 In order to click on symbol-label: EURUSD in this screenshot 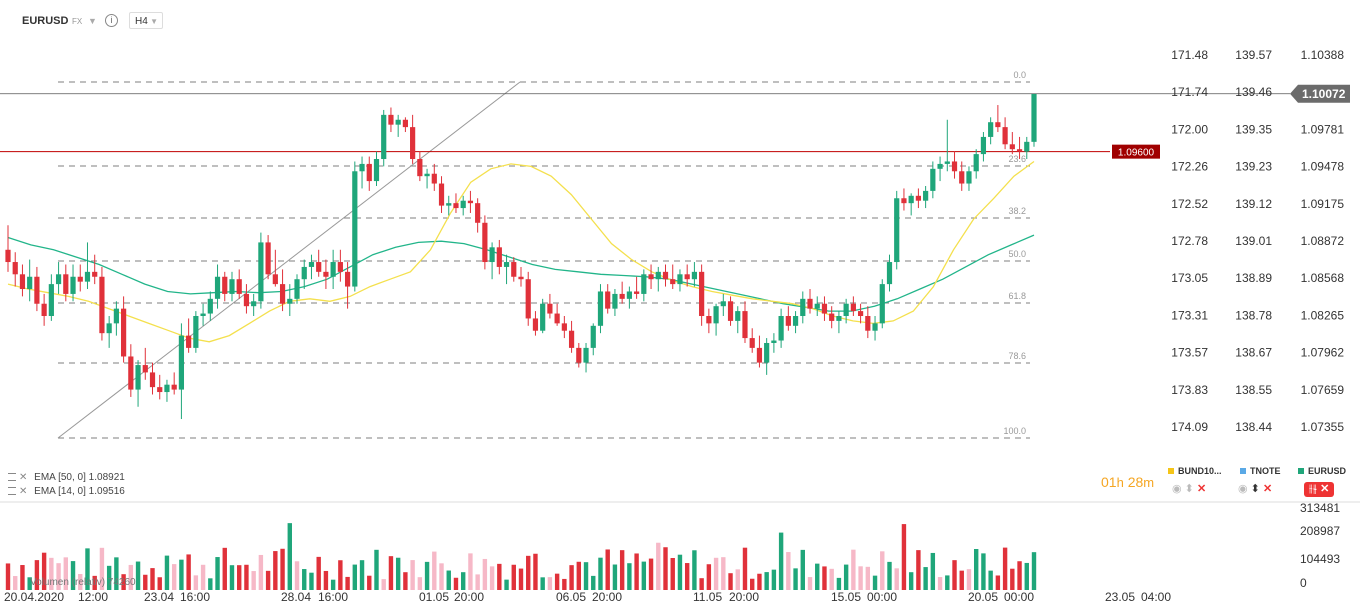, I will do `click(45, 21)`.